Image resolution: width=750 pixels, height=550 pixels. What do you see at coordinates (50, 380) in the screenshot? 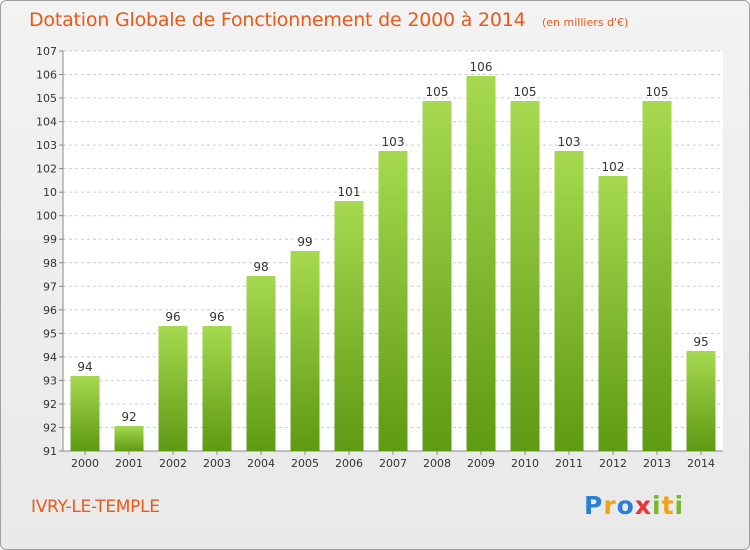
I see `y-tick-label: 93` at bounding box center [50, 380].